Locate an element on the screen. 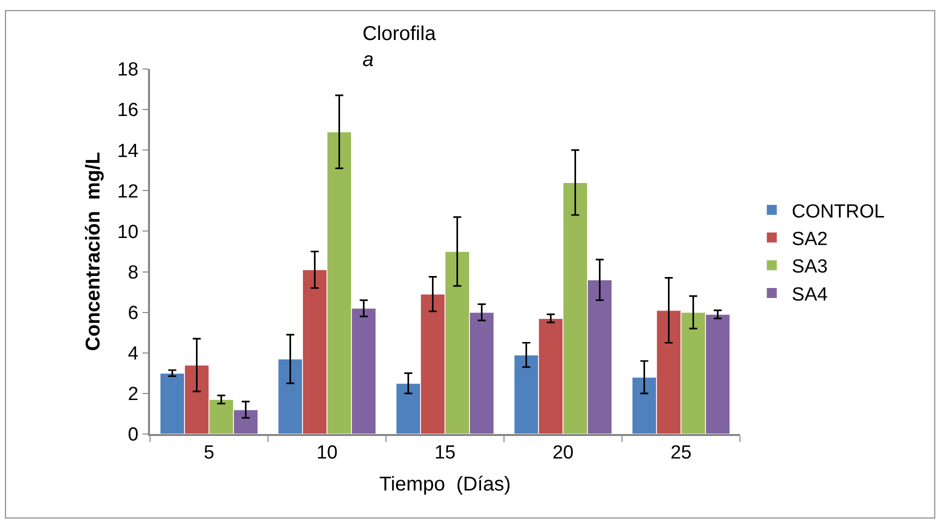 The height and width of the screenshot is (520, 939). legend-label: CONTROL is located at coordinates (838, 211).